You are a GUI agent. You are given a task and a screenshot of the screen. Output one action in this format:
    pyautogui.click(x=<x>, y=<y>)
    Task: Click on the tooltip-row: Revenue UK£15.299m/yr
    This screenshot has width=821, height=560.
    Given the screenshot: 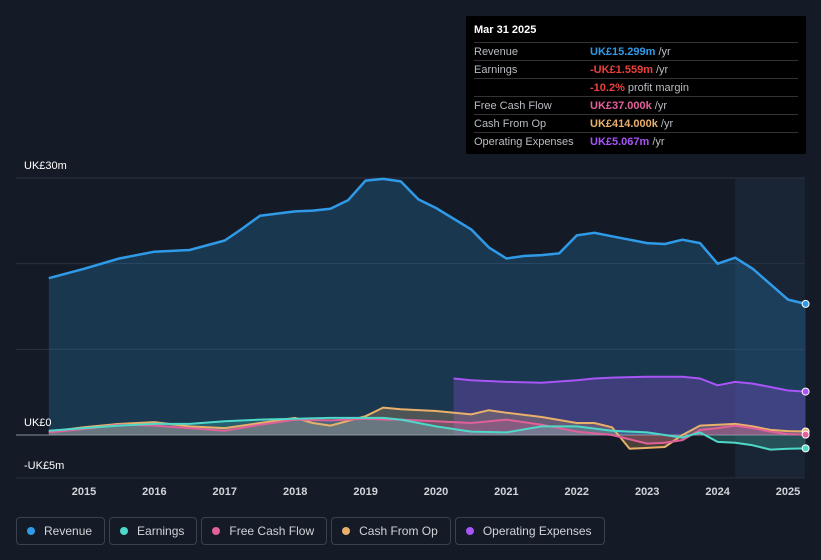 What is the action you would take?
    pyautogui.click(x=636, y=52)
    